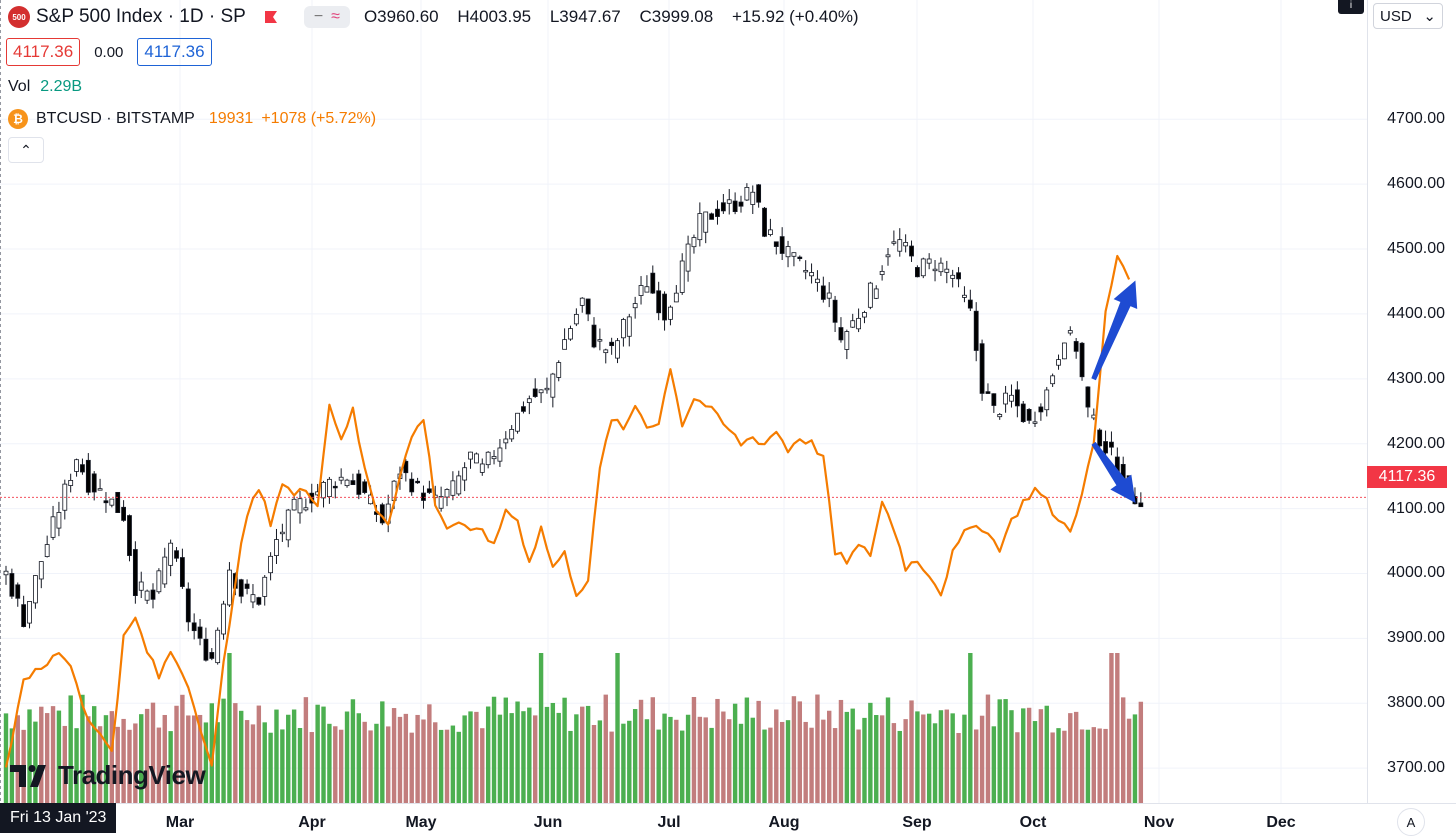  Describe the element at coordinates (318, 16) in the screenshot. I see `minus-icon: −` at that location.